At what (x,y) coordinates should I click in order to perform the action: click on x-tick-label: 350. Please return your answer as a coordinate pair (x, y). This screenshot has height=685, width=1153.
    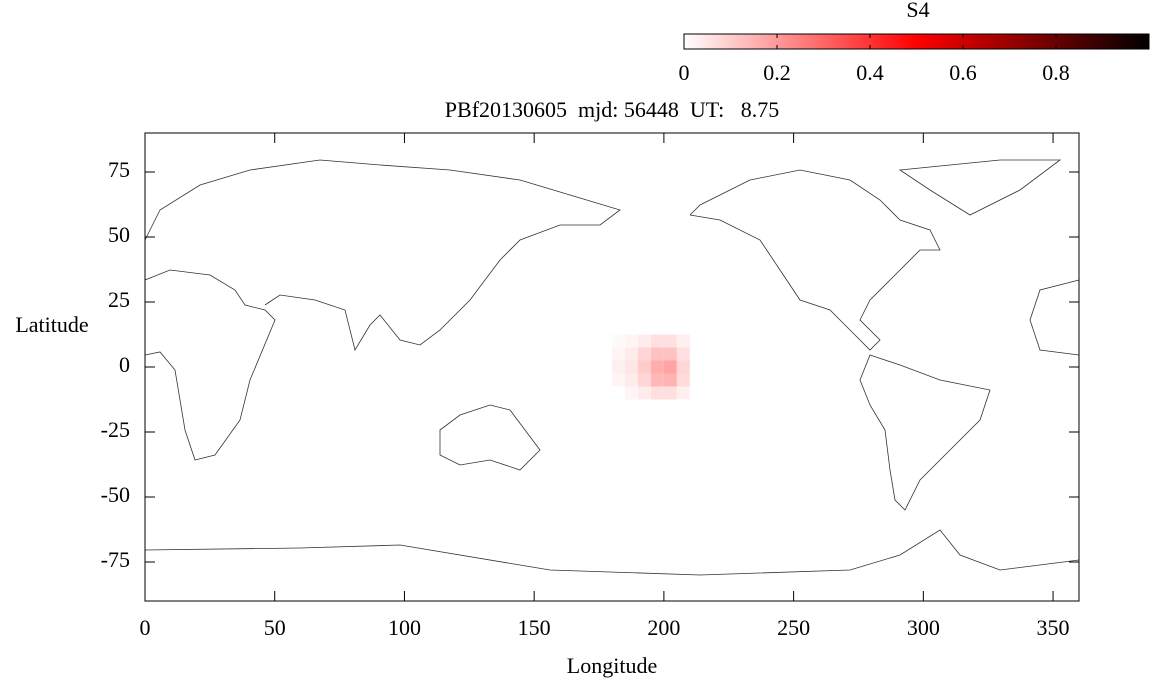
    Looking at the image, I should click on (1053, 627).